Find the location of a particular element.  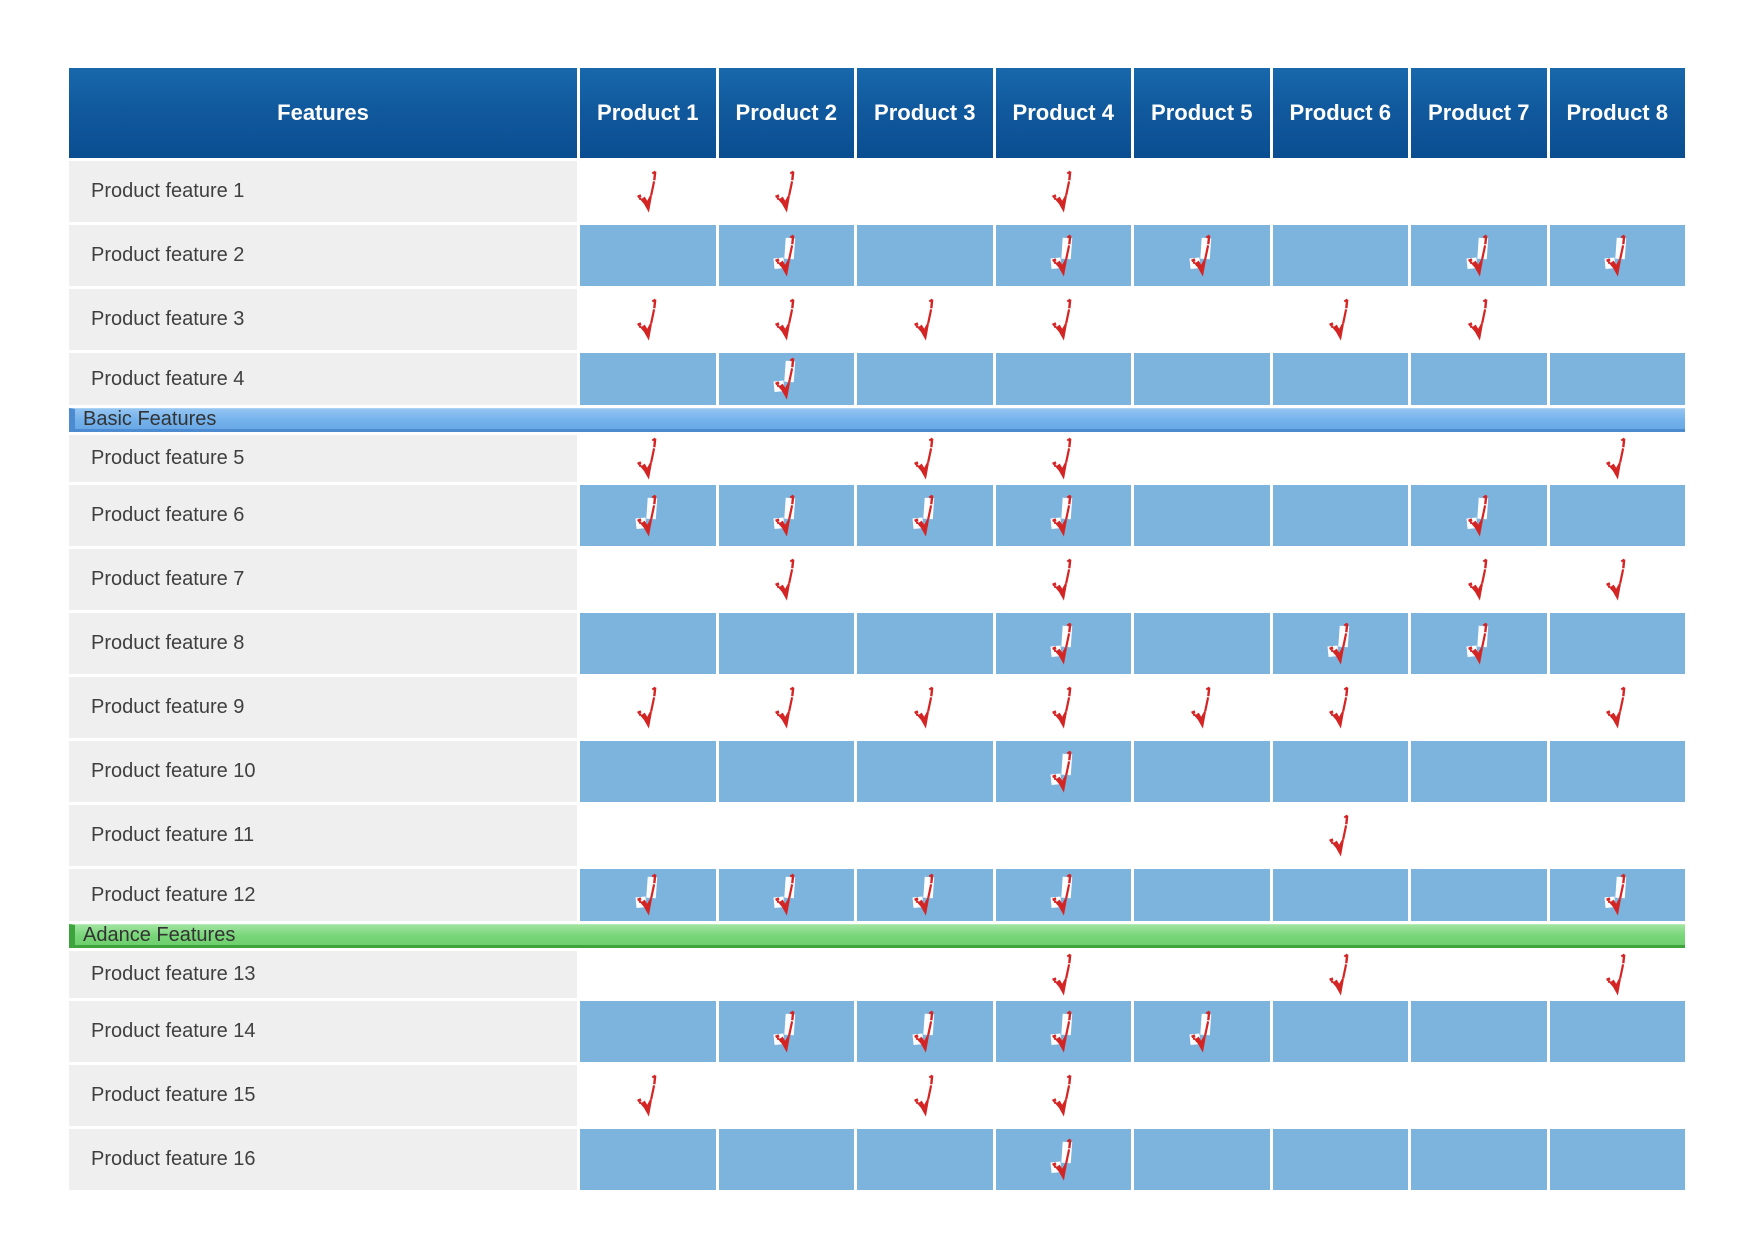

feature-row-label: Product feature 14 is located at coordinates (323, 1031).